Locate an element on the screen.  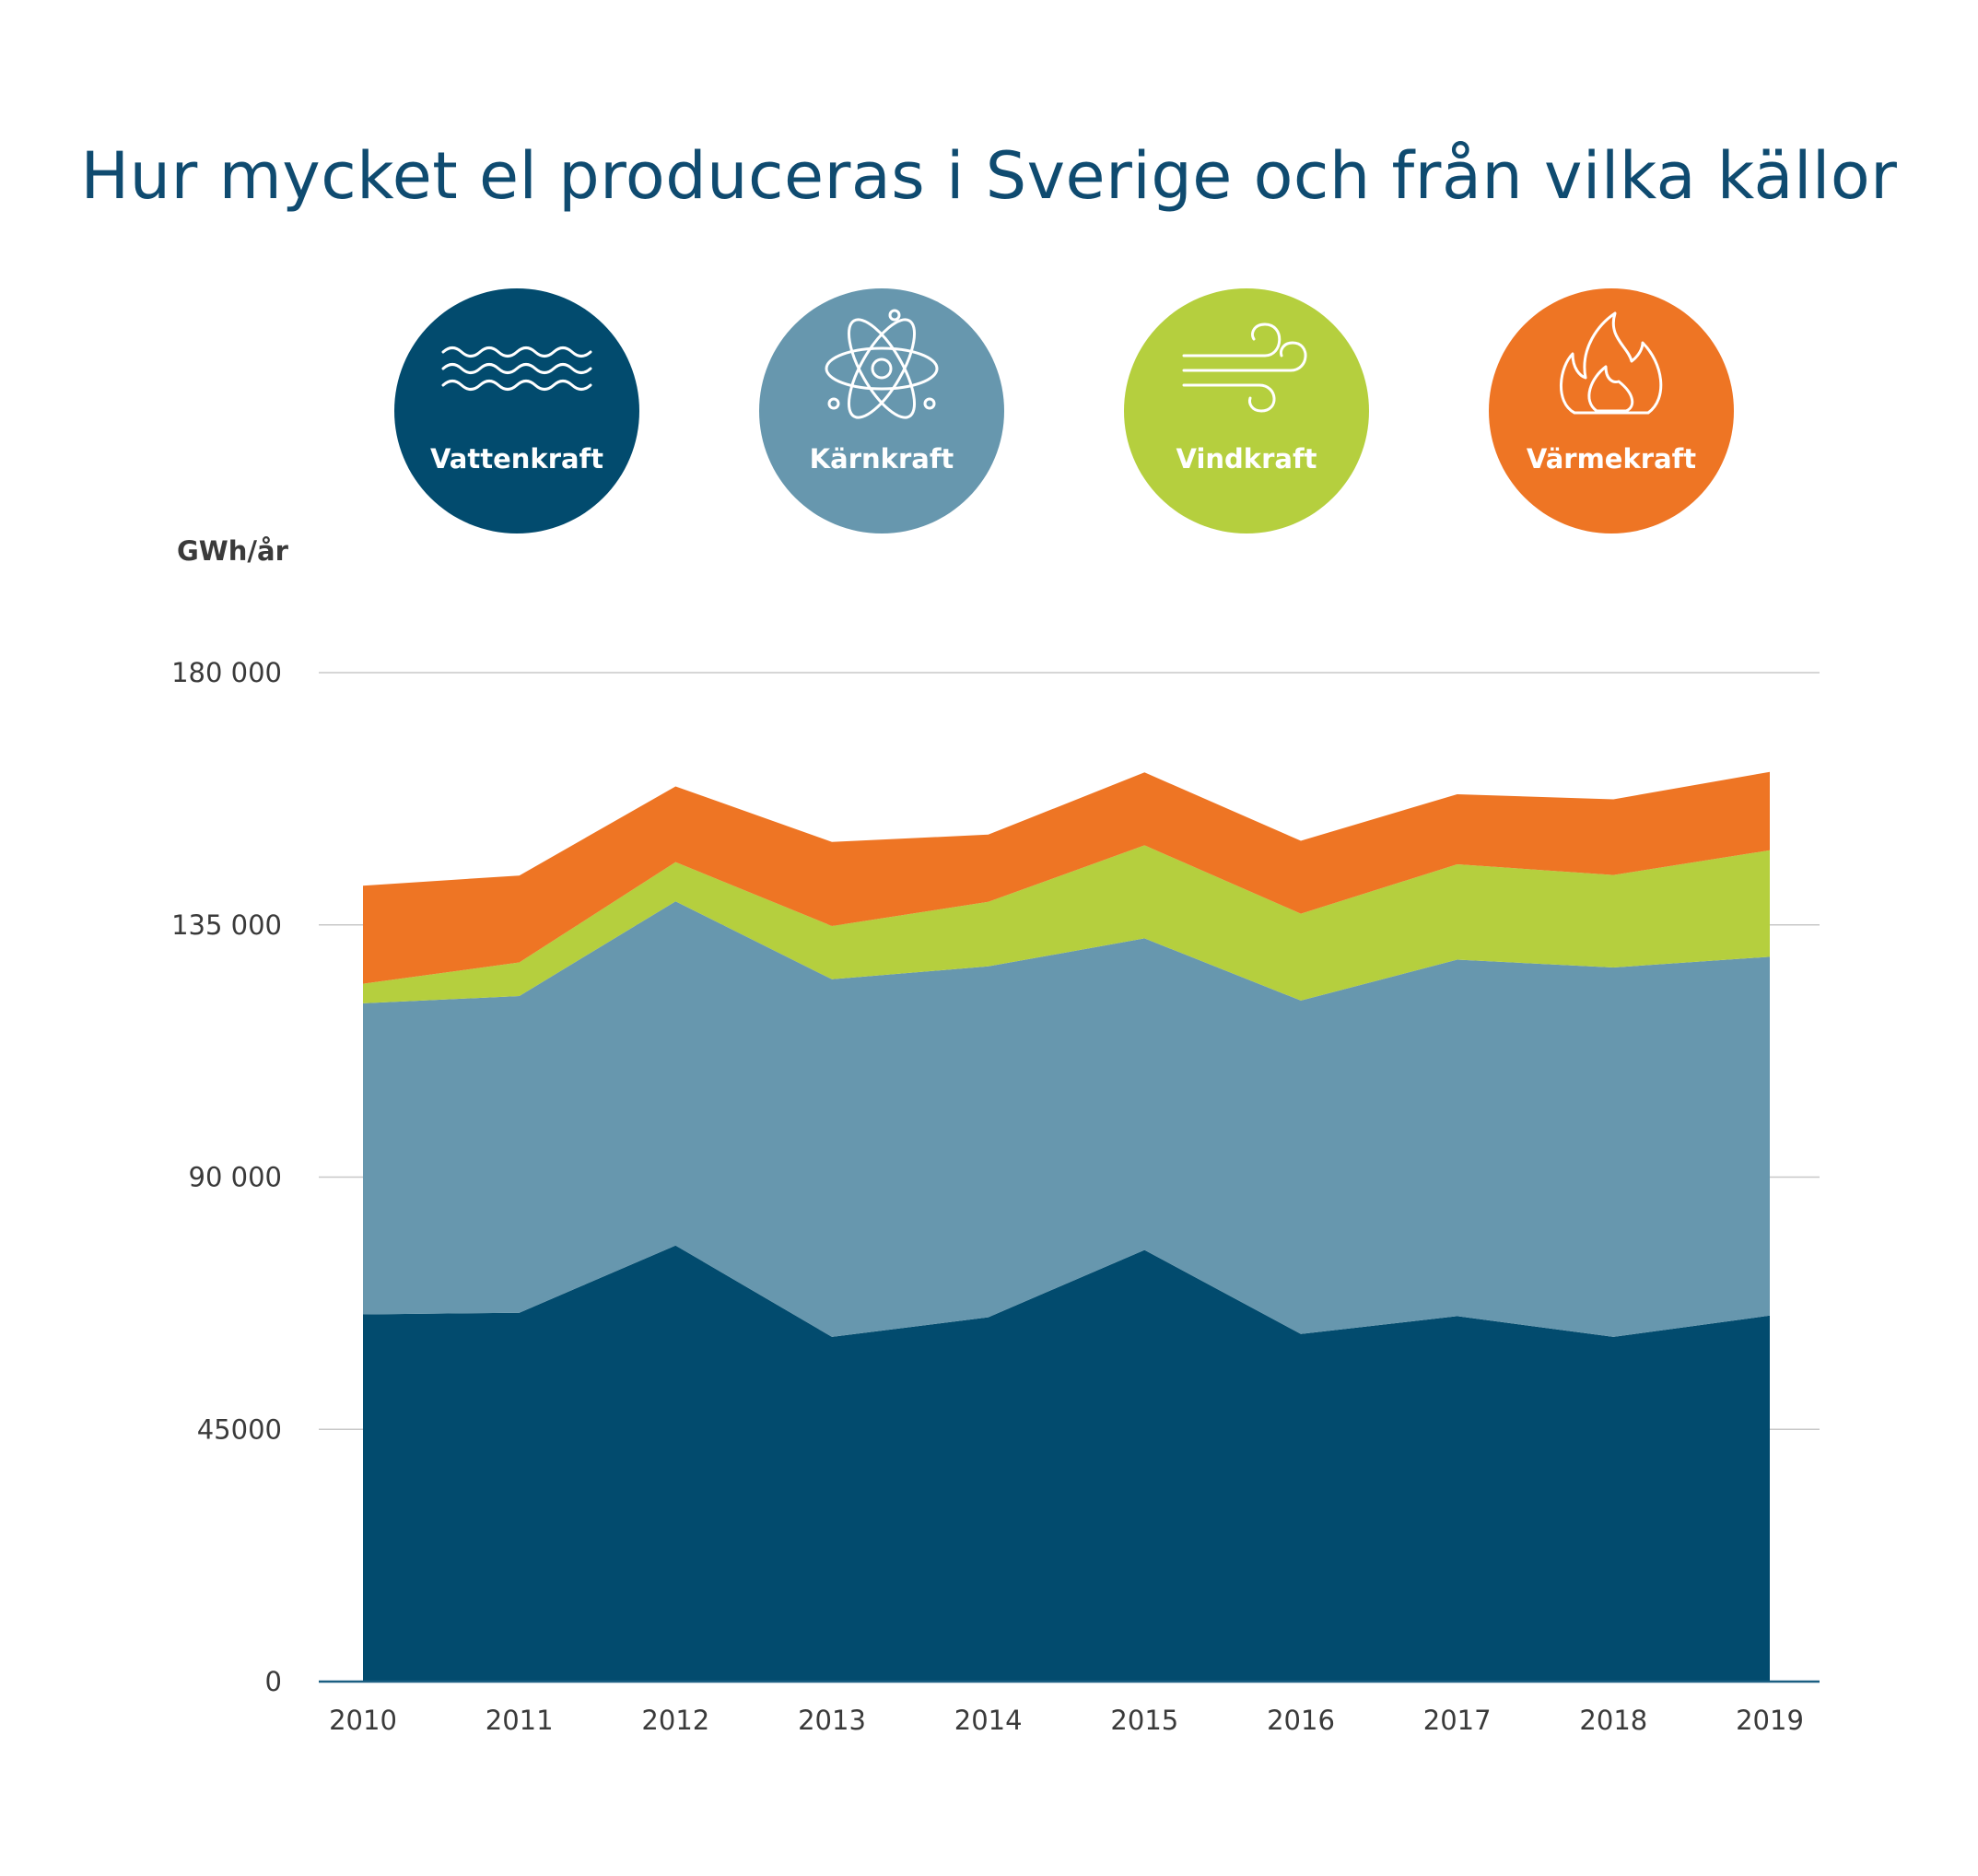
legend-label: Kärnkraft is located at coordinates (882, 459).